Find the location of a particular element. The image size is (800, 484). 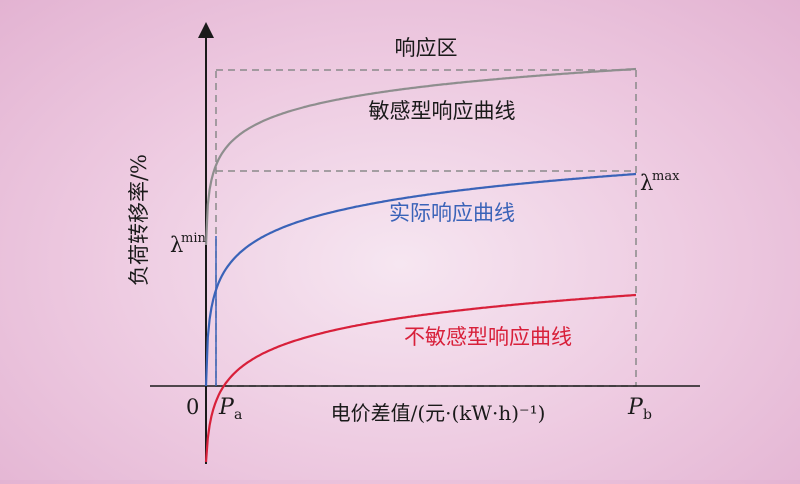

y-axis-label: 负荷转移率/% is located at coordinates (139, 220).